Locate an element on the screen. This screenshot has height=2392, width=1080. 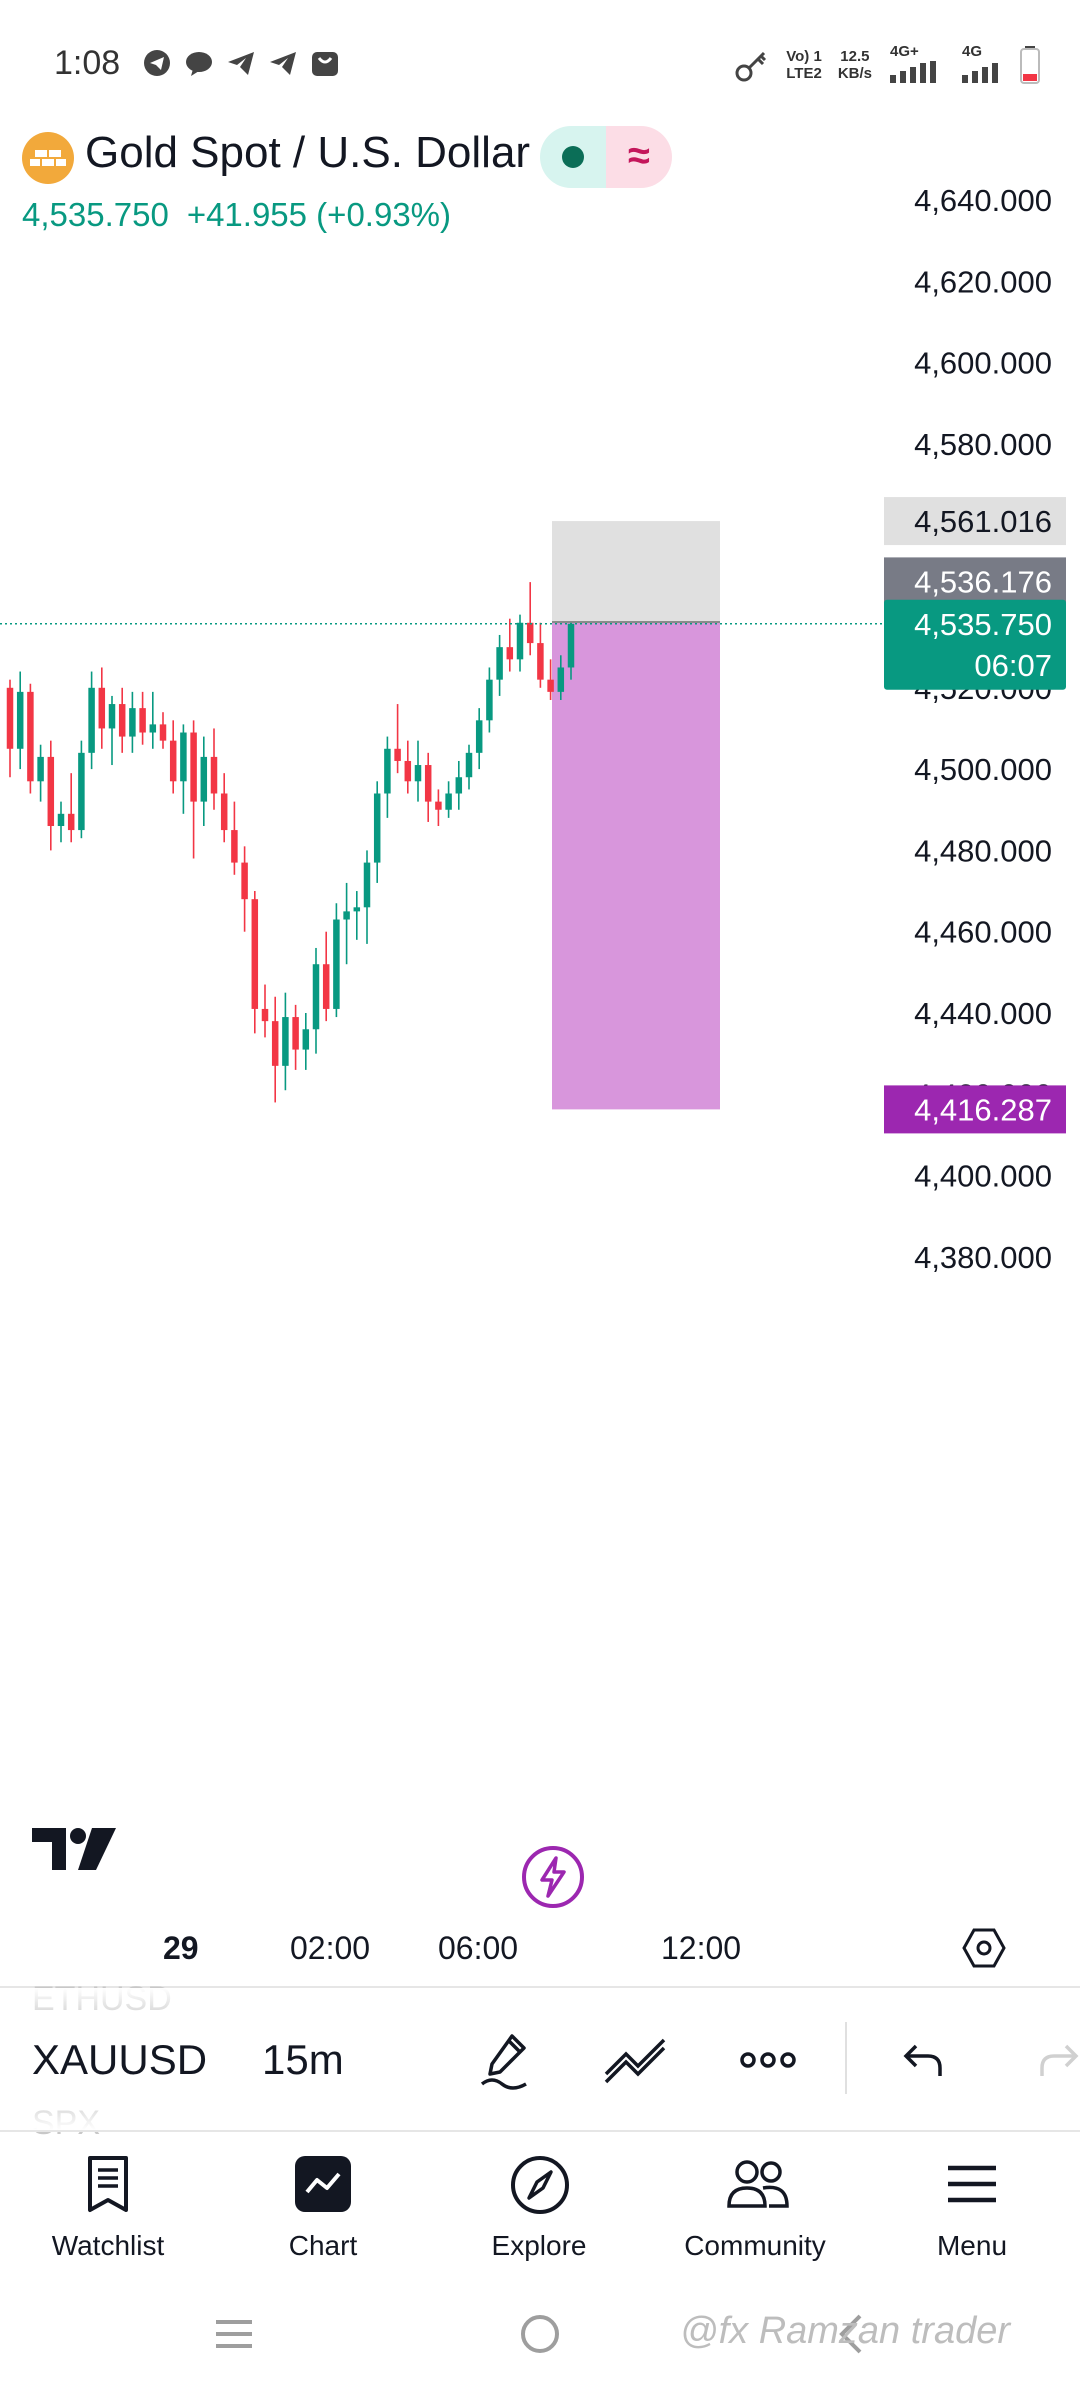
symbol-selector: XAUUSD is located at coordinates (120, 2059).